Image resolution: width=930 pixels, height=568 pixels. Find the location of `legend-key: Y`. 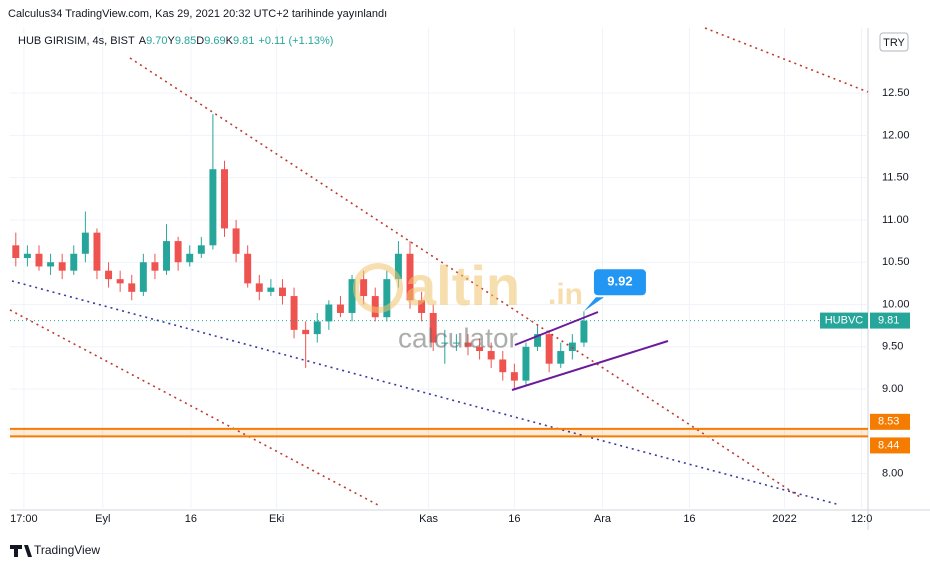

legend-key: Y is located at coordinates (172, 41).